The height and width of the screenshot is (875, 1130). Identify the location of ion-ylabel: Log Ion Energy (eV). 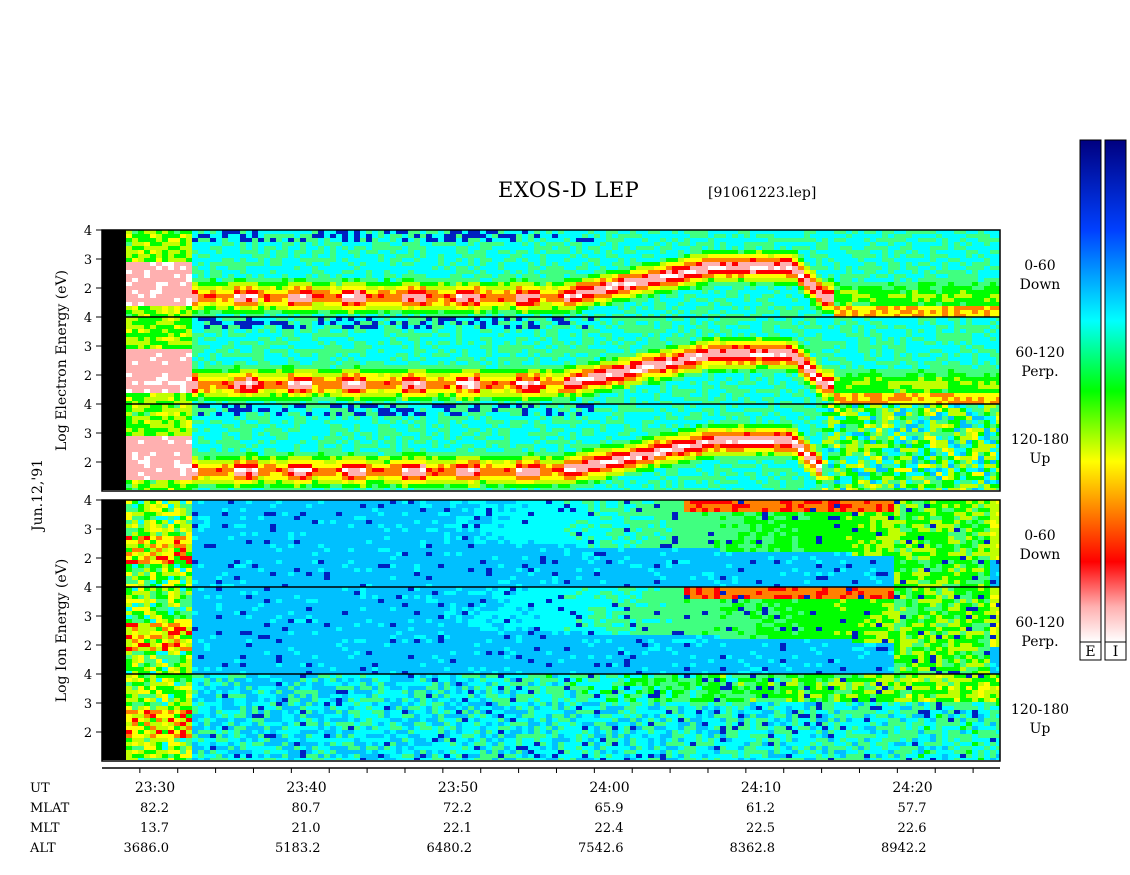
(62, 630).